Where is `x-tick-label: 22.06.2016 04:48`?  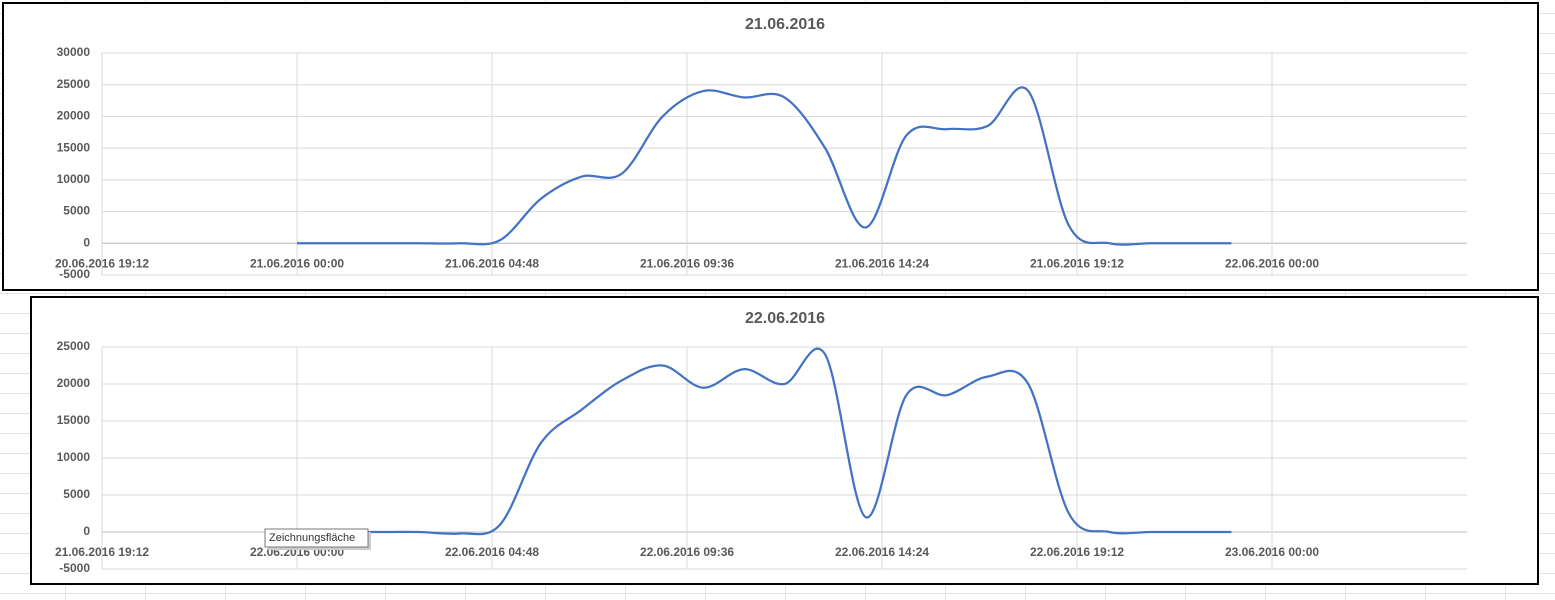 x-tick-label: 22.06.2016 04:48 is located at coordinates (492, 552).